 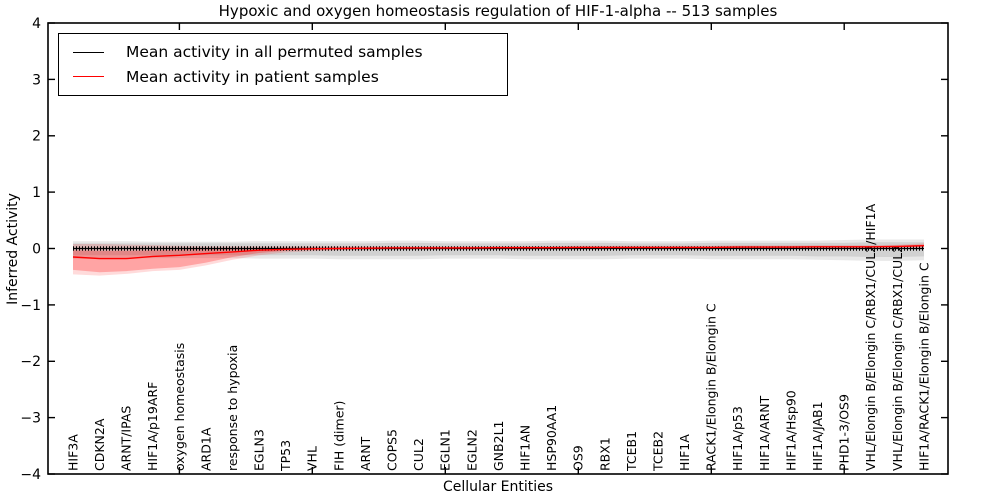 What do you see at coordinates (36, 80) in the screenshot?
I see `y-tick-label: 3` at bounding box center [36, 80].